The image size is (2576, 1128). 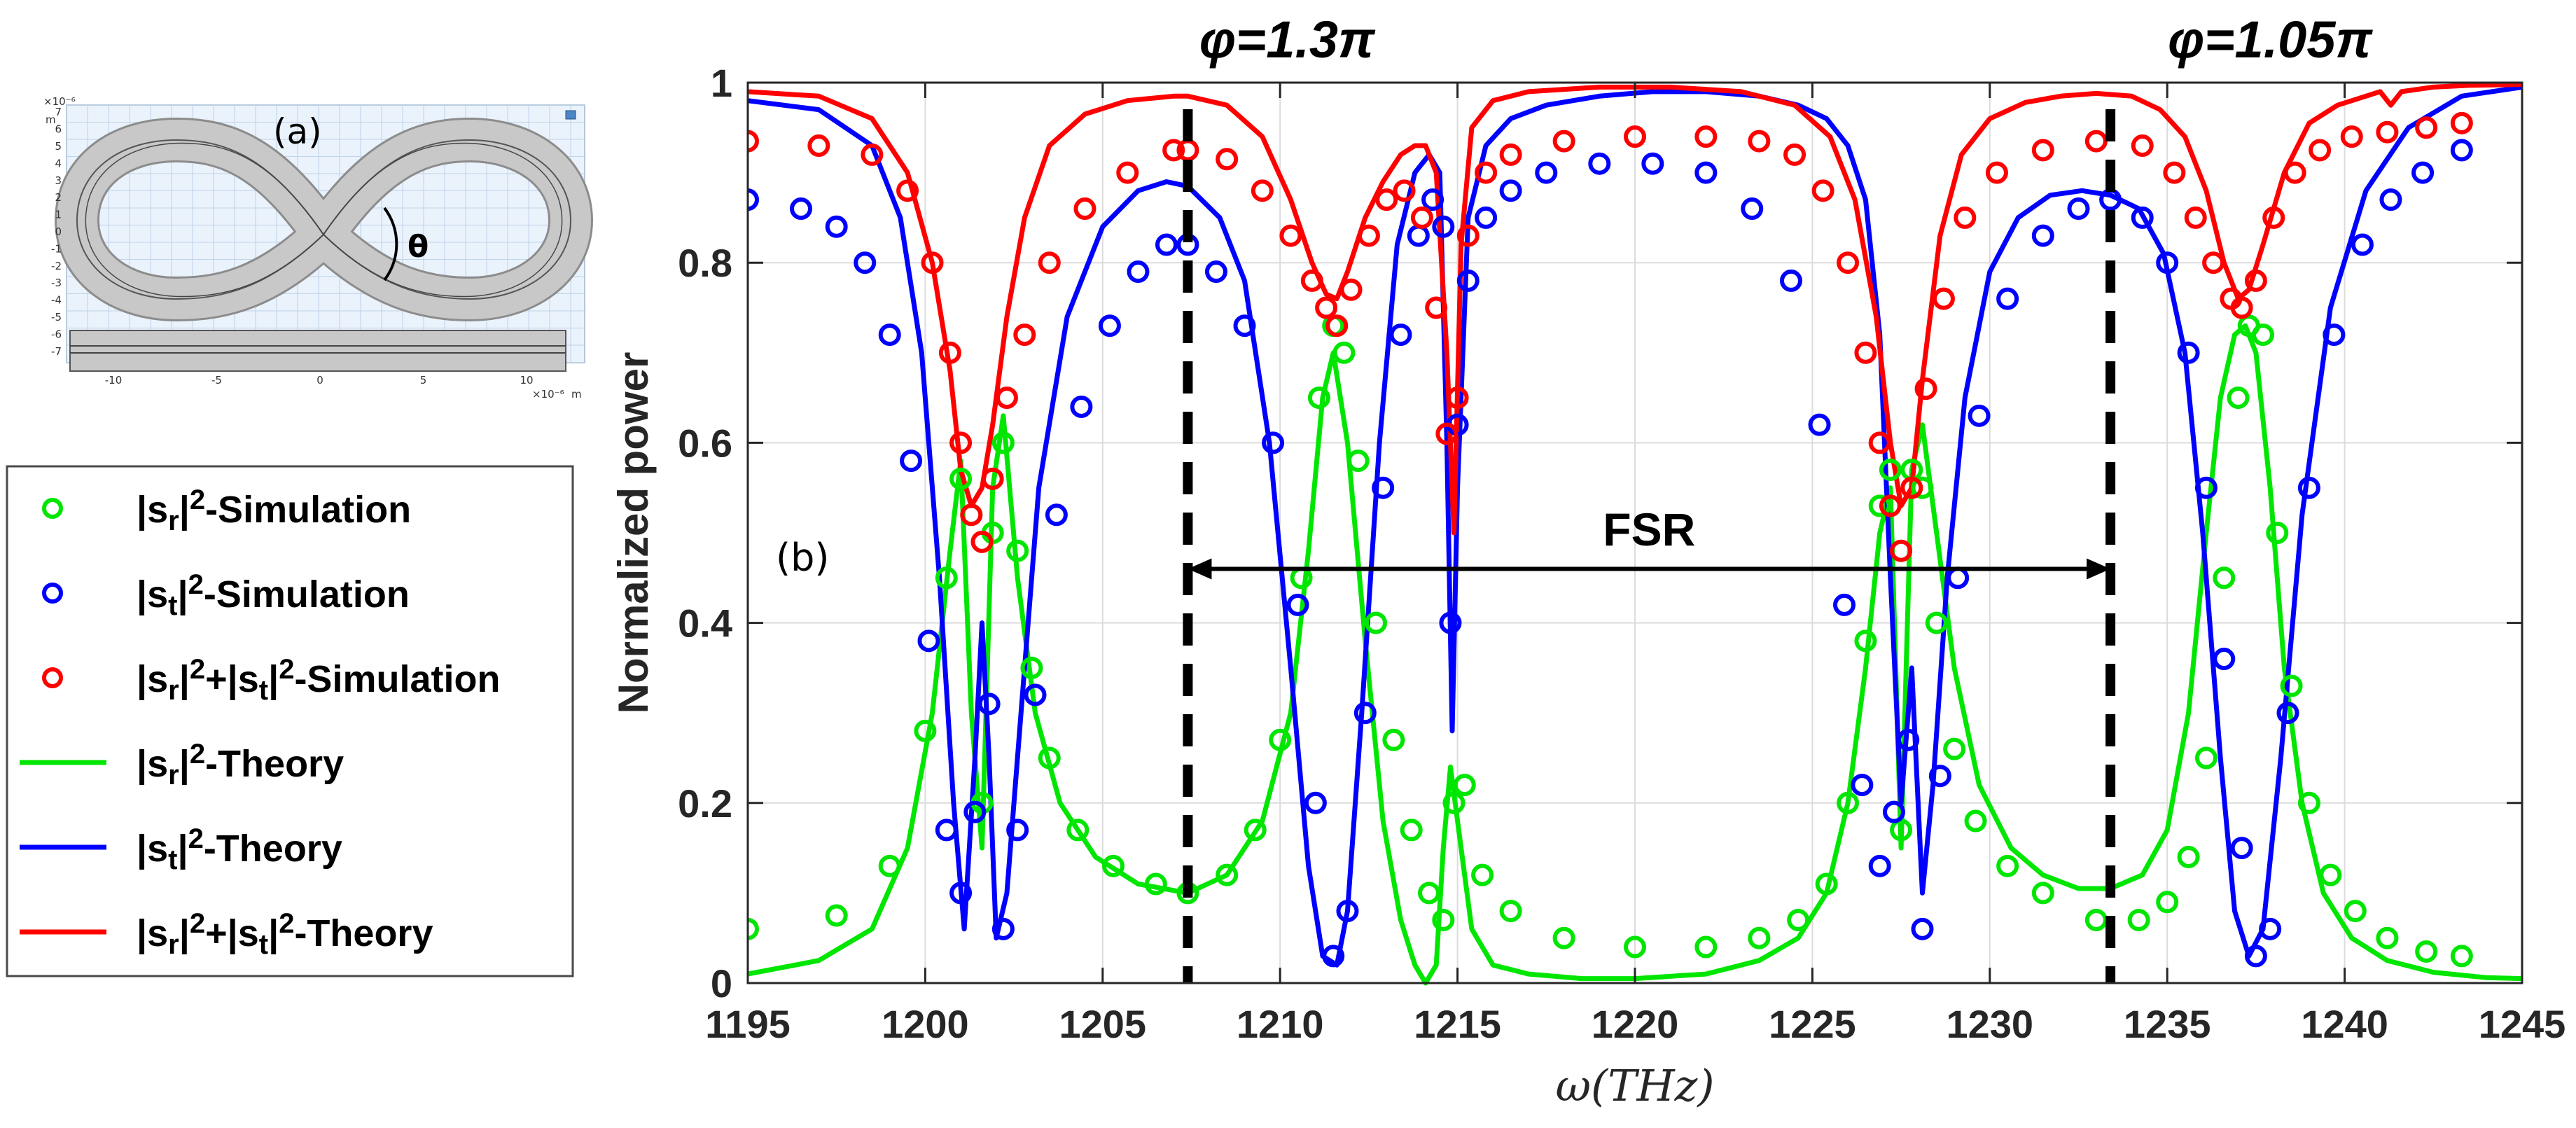 I want to click on inset-y-tick-label: 7, so click(x=58, y=112).